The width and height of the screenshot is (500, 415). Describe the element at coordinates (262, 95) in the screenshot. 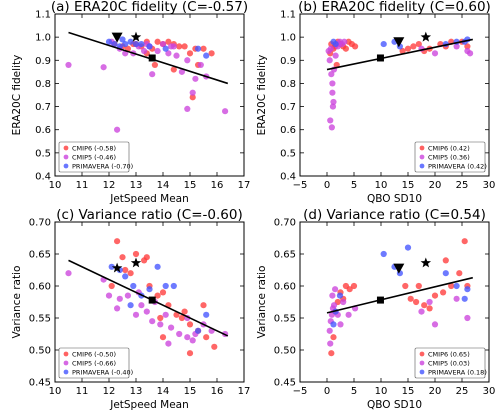

I see `y-axis-label: ERA20C fidelity` at that location.